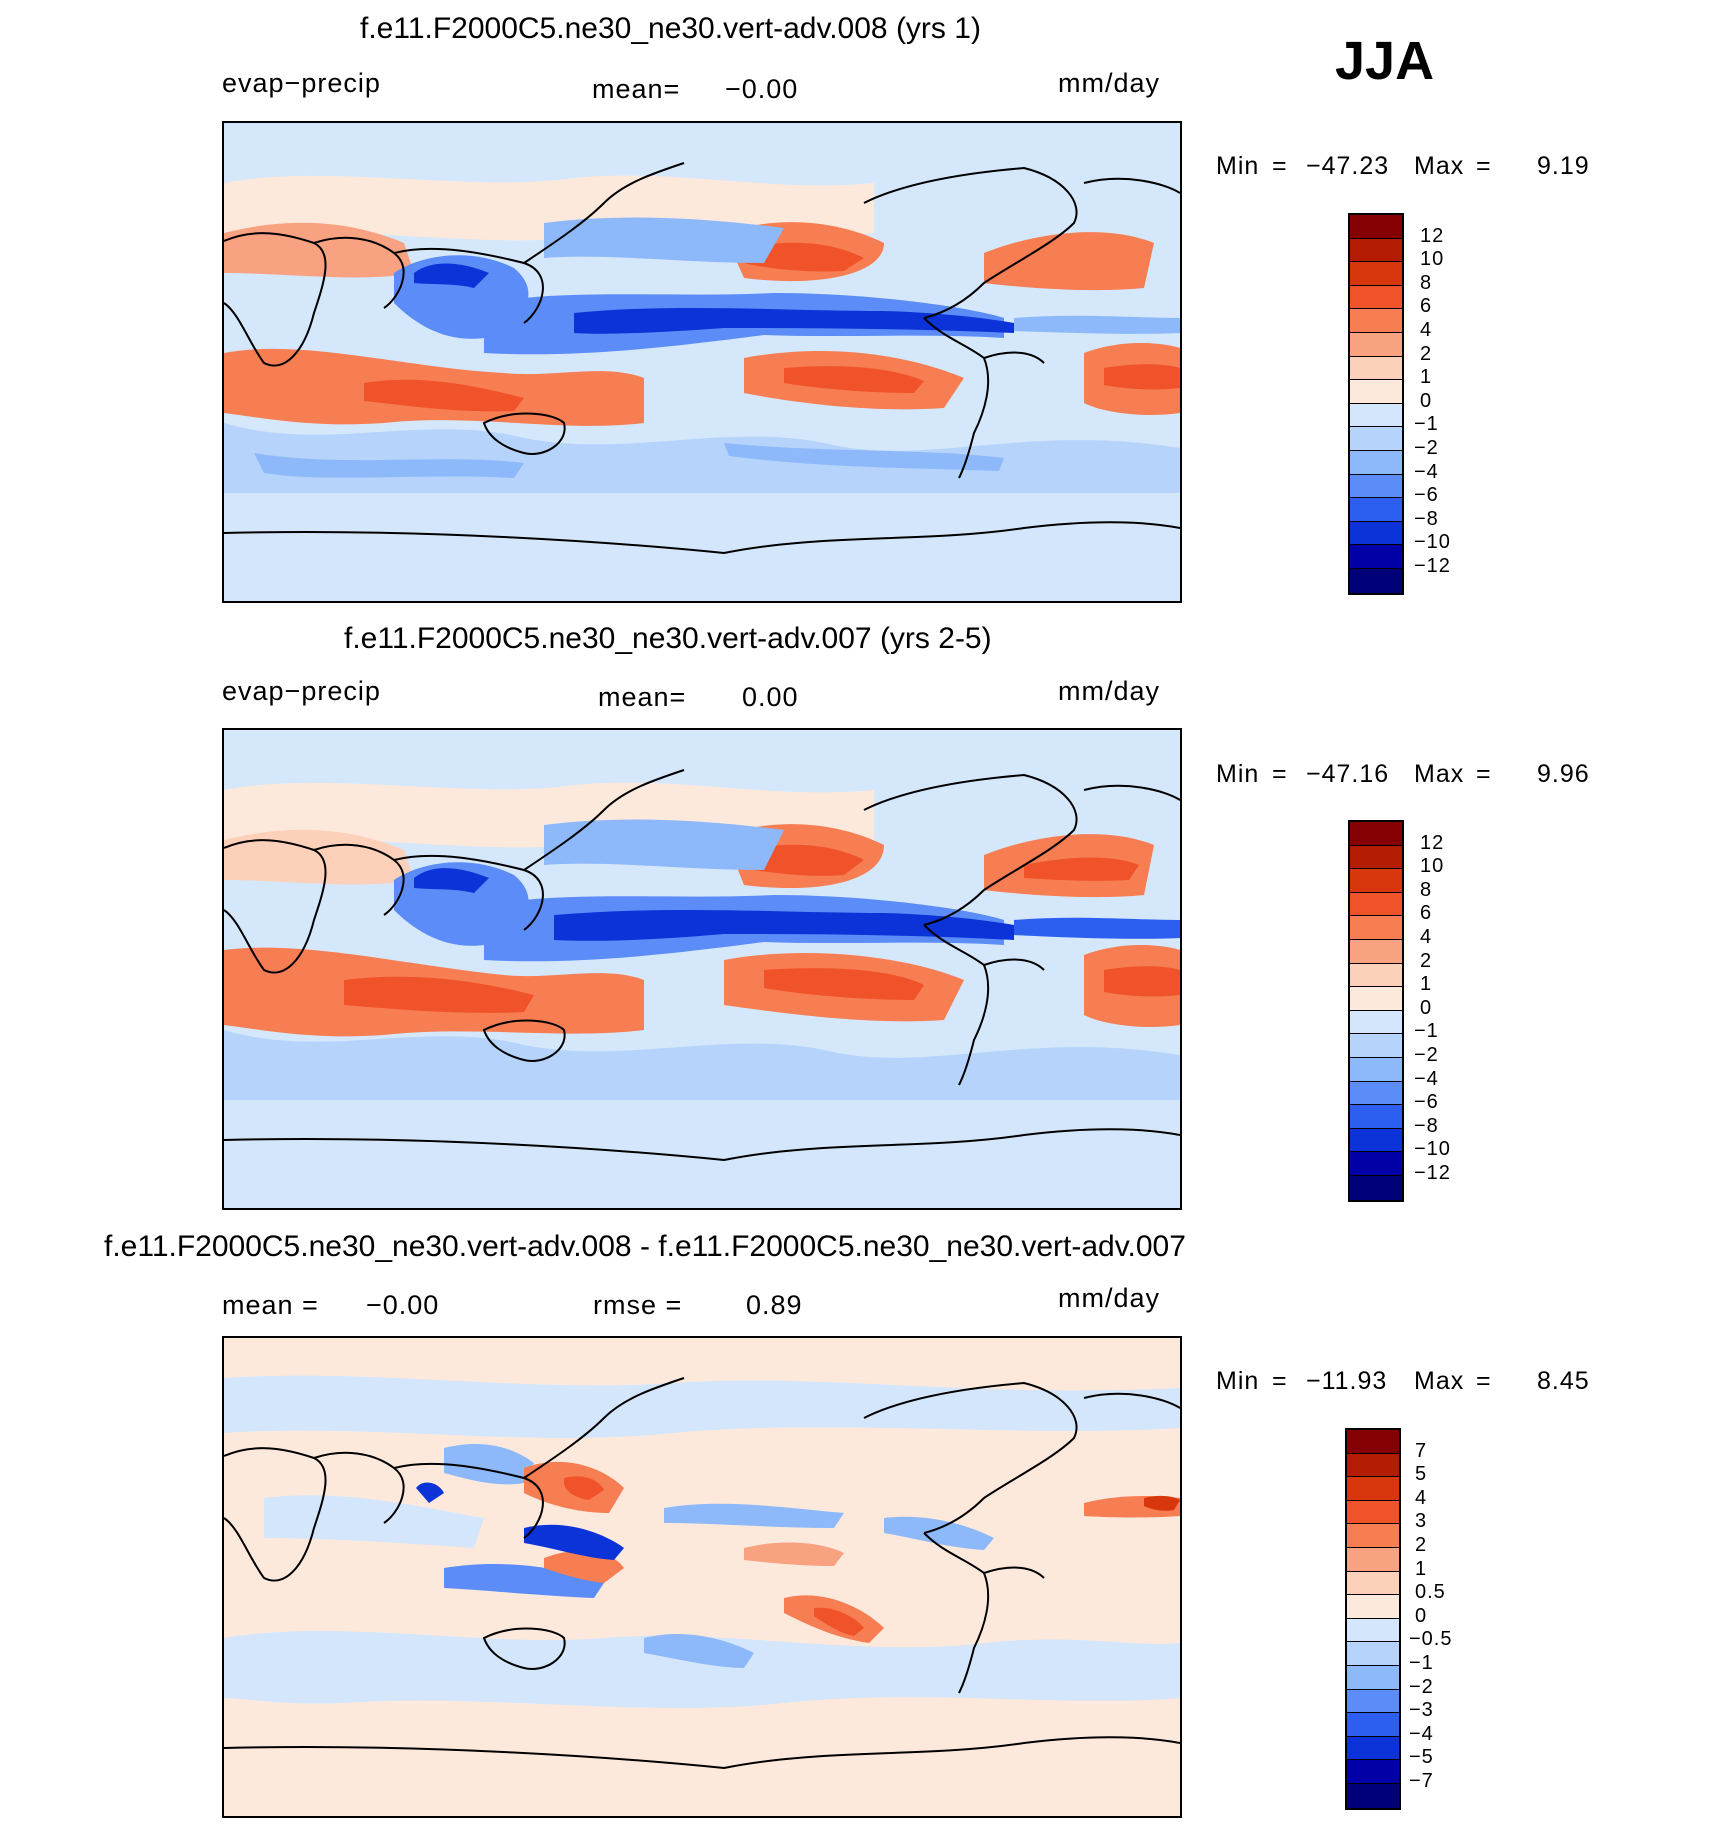 This screenshot has height=1836, width=1710. Describe the element at coordinates (1280, 1381) in the screenshot. I see `panel3-min-eq: =` at that location.